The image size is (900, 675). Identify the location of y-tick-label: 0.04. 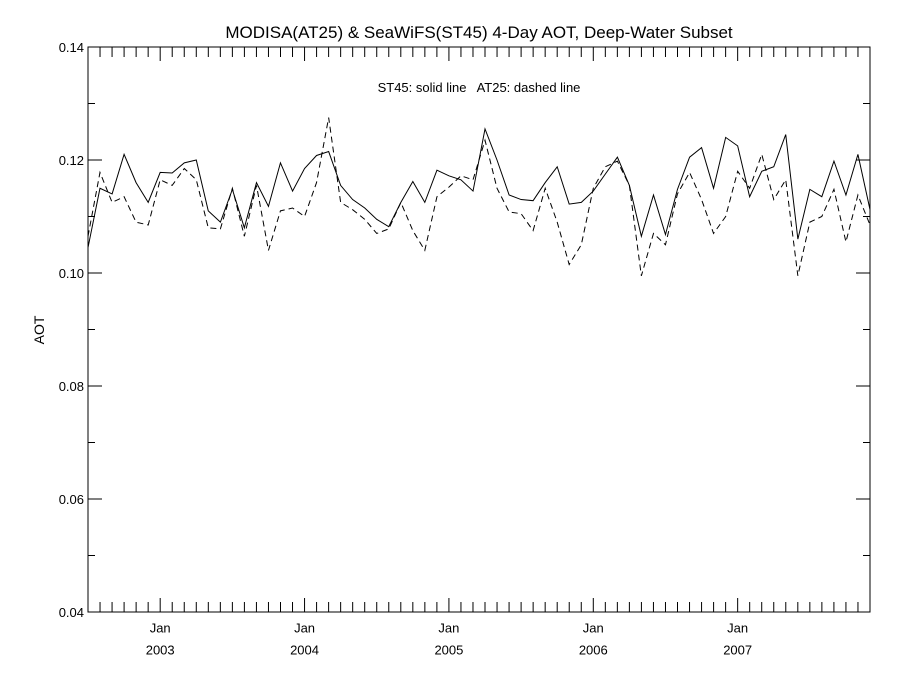
(71, 612).